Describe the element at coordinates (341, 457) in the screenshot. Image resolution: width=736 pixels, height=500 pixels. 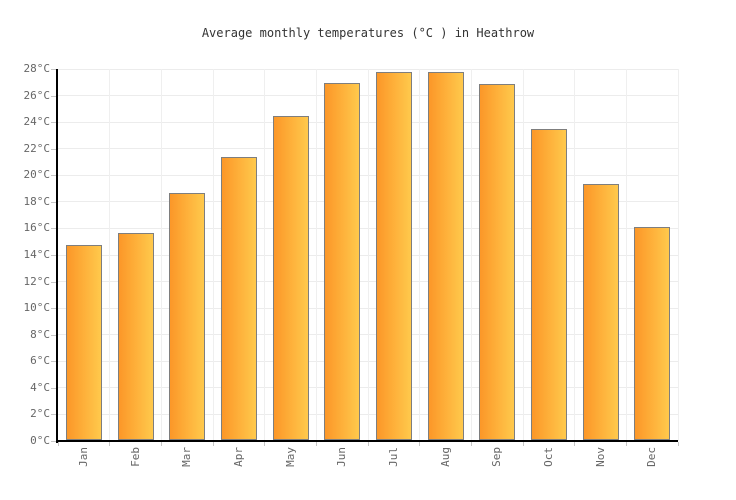
I see `x-axis-label: Jun` at that location.